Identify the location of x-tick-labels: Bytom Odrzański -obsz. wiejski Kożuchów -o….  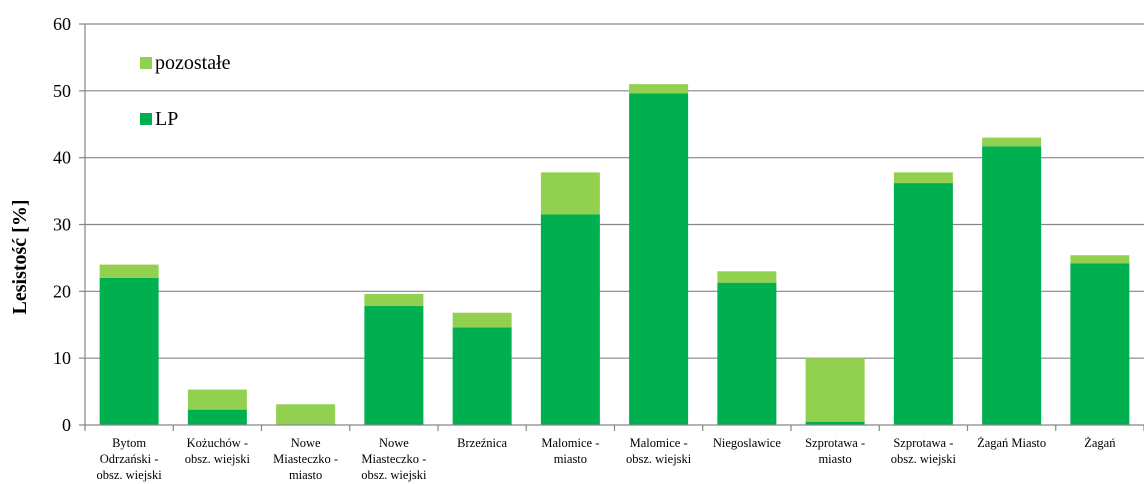
(606, 459).